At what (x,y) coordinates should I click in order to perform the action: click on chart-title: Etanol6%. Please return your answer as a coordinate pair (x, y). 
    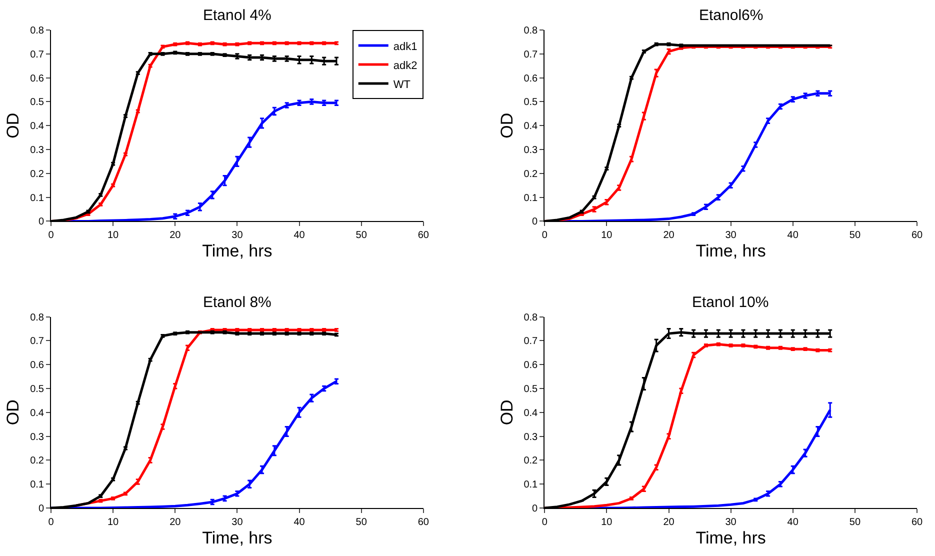
    Looking at the image, I should click on (731, 15).